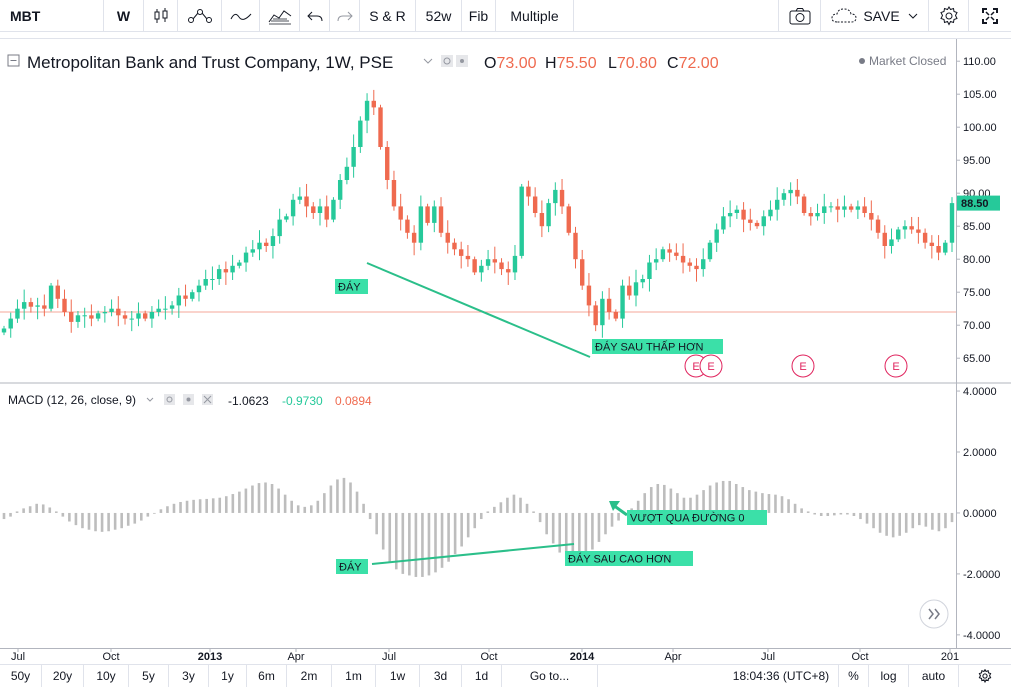 The width and height of the screenshot is (1011, 687). What do you see at coordinates (398, 676) in the screenshot?
I see `range-button-1w: 1w` at bounding box center [398, 676].